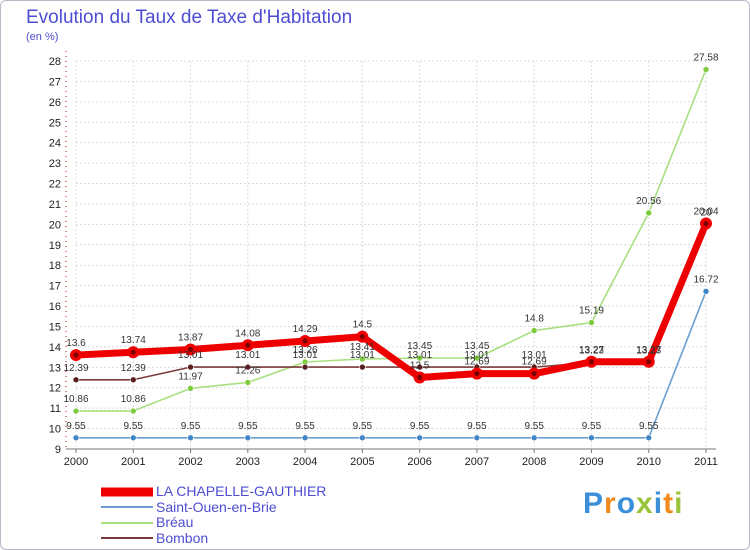 The width and height of the screenshot is (750, 550). I want to click on y-tick-label: 21, so click(55, 205).